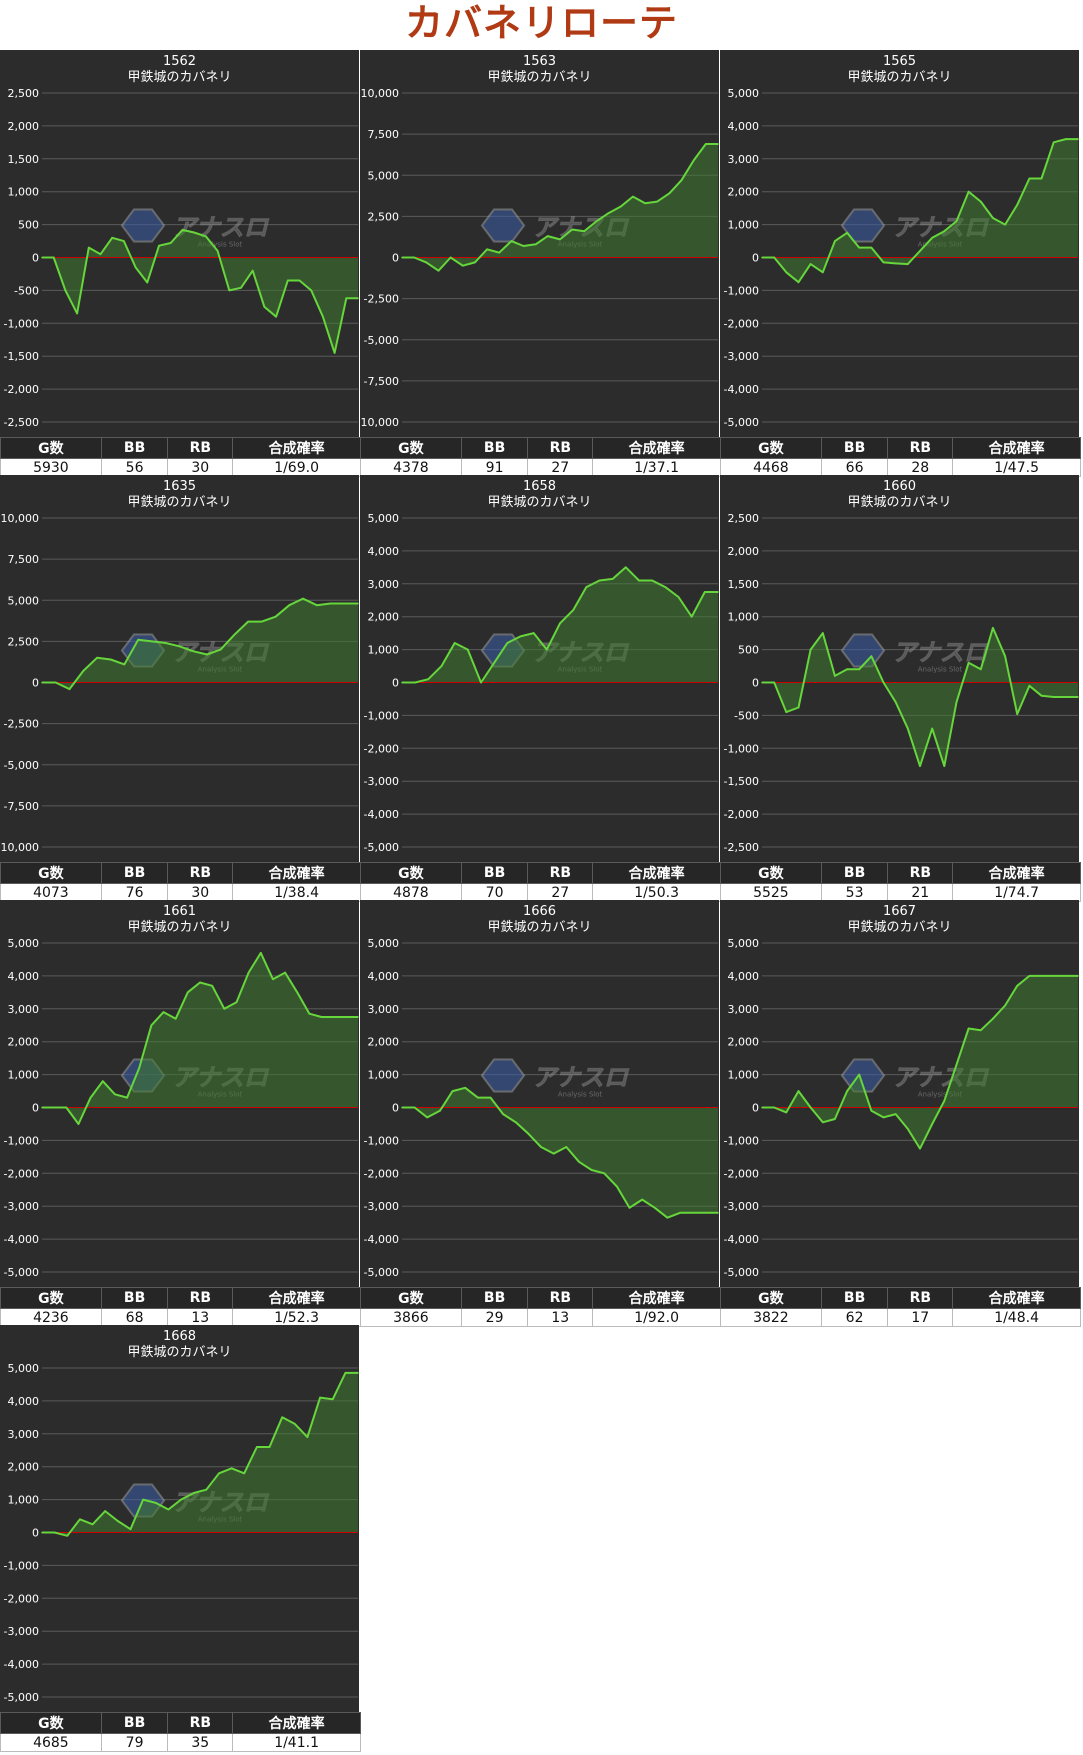 Image resolution: width=1083 pixels, height=1755 pixels. Describe the element at coordinates (200, 1317) in the screenshot. I see `stats-rb: 13` at that location.